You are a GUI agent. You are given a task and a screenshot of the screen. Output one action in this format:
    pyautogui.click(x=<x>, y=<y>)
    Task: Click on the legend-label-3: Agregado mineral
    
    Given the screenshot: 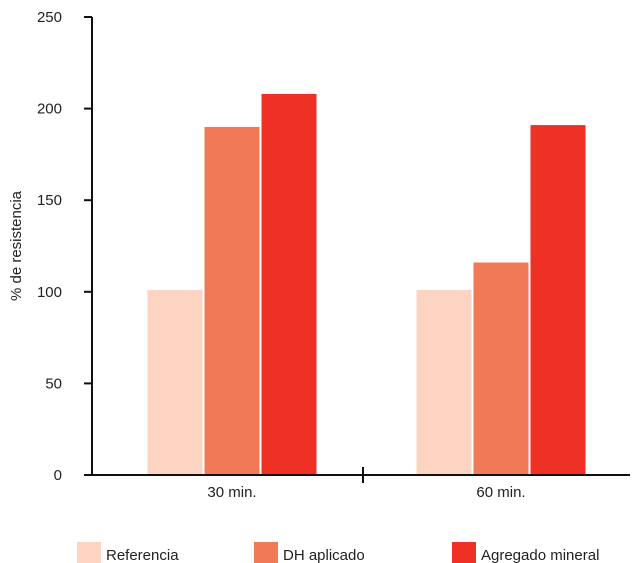 What is the action you would take?
    pyautogui.click(x=540, y=555)
    